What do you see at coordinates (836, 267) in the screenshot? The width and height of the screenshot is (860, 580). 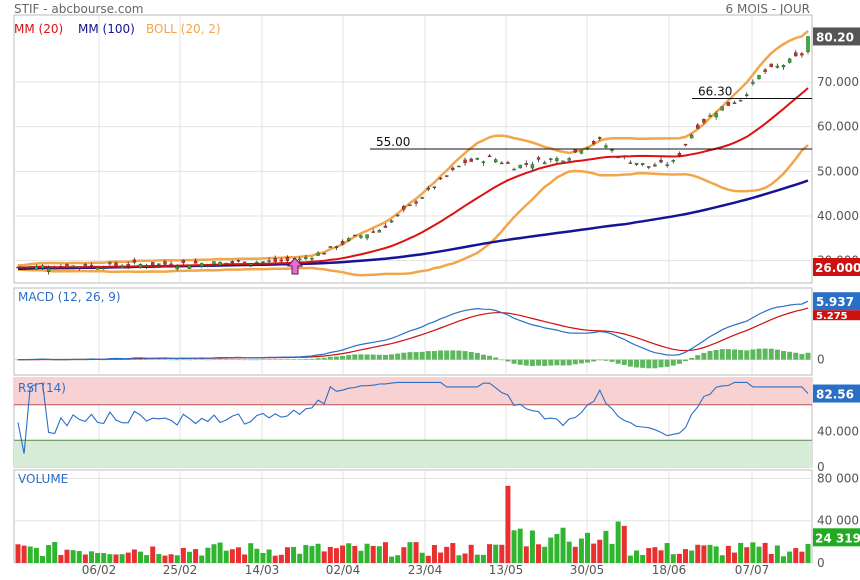 I see `mm20-flag` at bounding box center [836, 267].